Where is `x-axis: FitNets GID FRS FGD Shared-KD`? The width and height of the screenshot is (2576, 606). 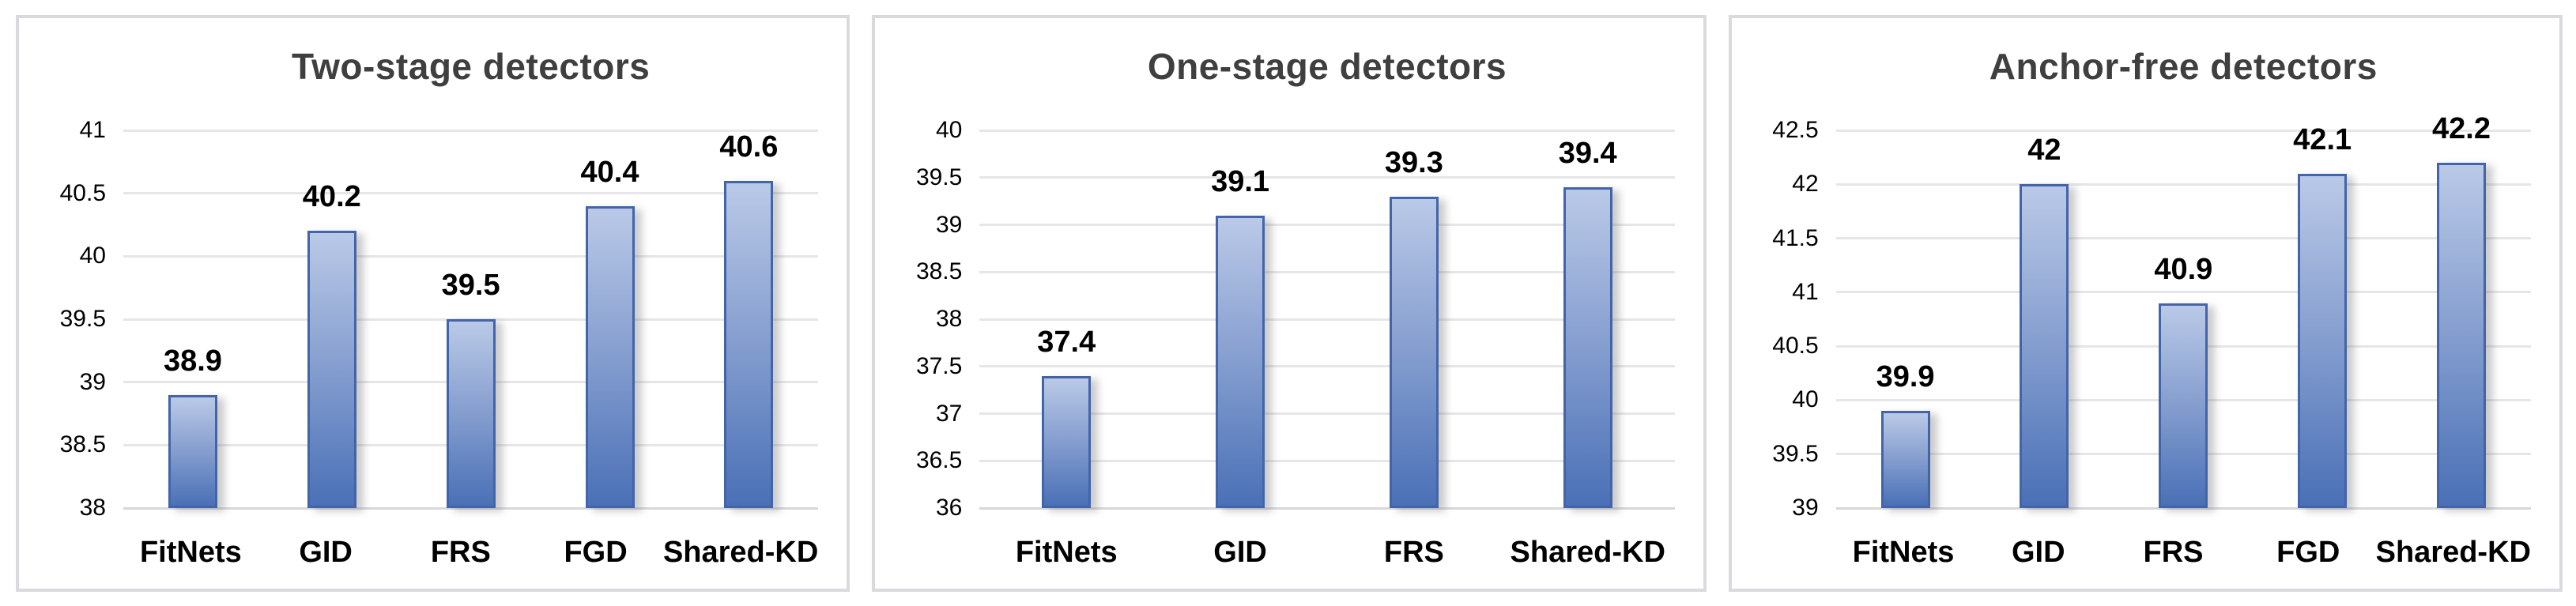 x-axis: FitNets GID FRS FGD Shared-KD is located at coordinates (2183, 553).